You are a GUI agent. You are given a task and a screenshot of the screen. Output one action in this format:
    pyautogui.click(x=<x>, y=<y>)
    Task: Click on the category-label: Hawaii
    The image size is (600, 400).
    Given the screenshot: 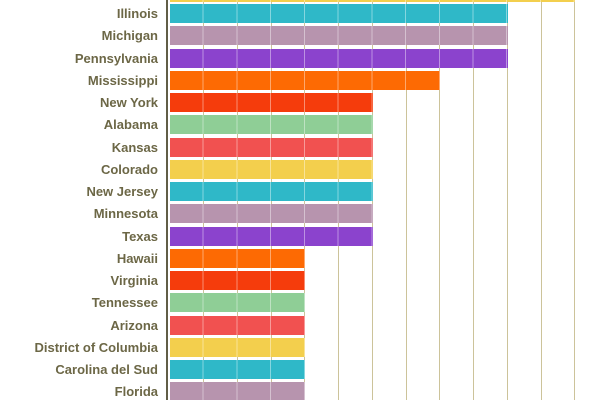 What is the action you would take?
    pyautogui.click(x=137, y=258)
    